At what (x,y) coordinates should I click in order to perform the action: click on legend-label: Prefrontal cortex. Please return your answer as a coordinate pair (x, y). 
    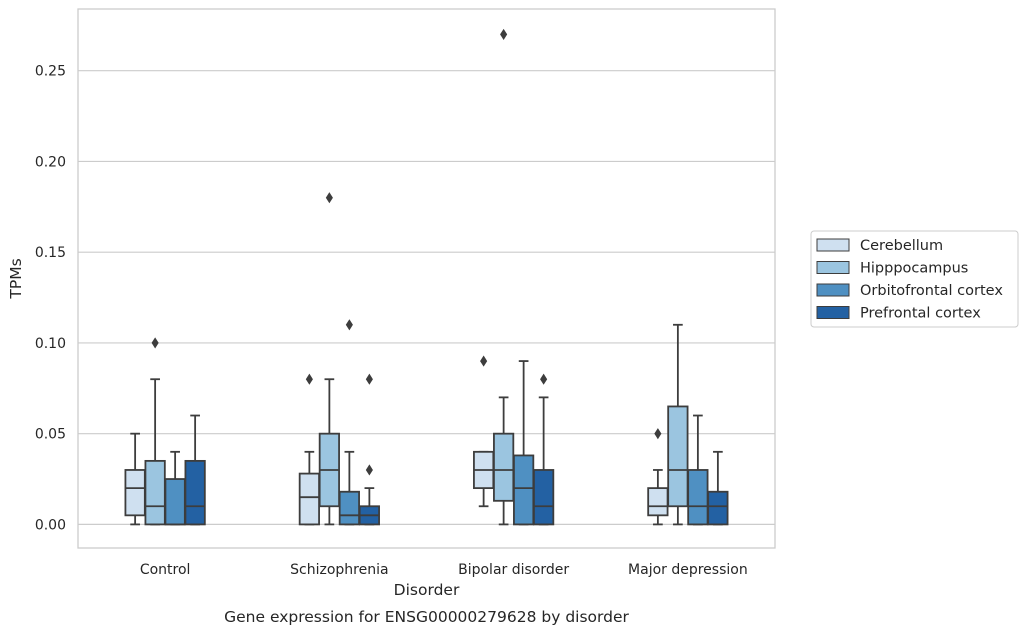
    Looking at the image, I should click on (920, 314).